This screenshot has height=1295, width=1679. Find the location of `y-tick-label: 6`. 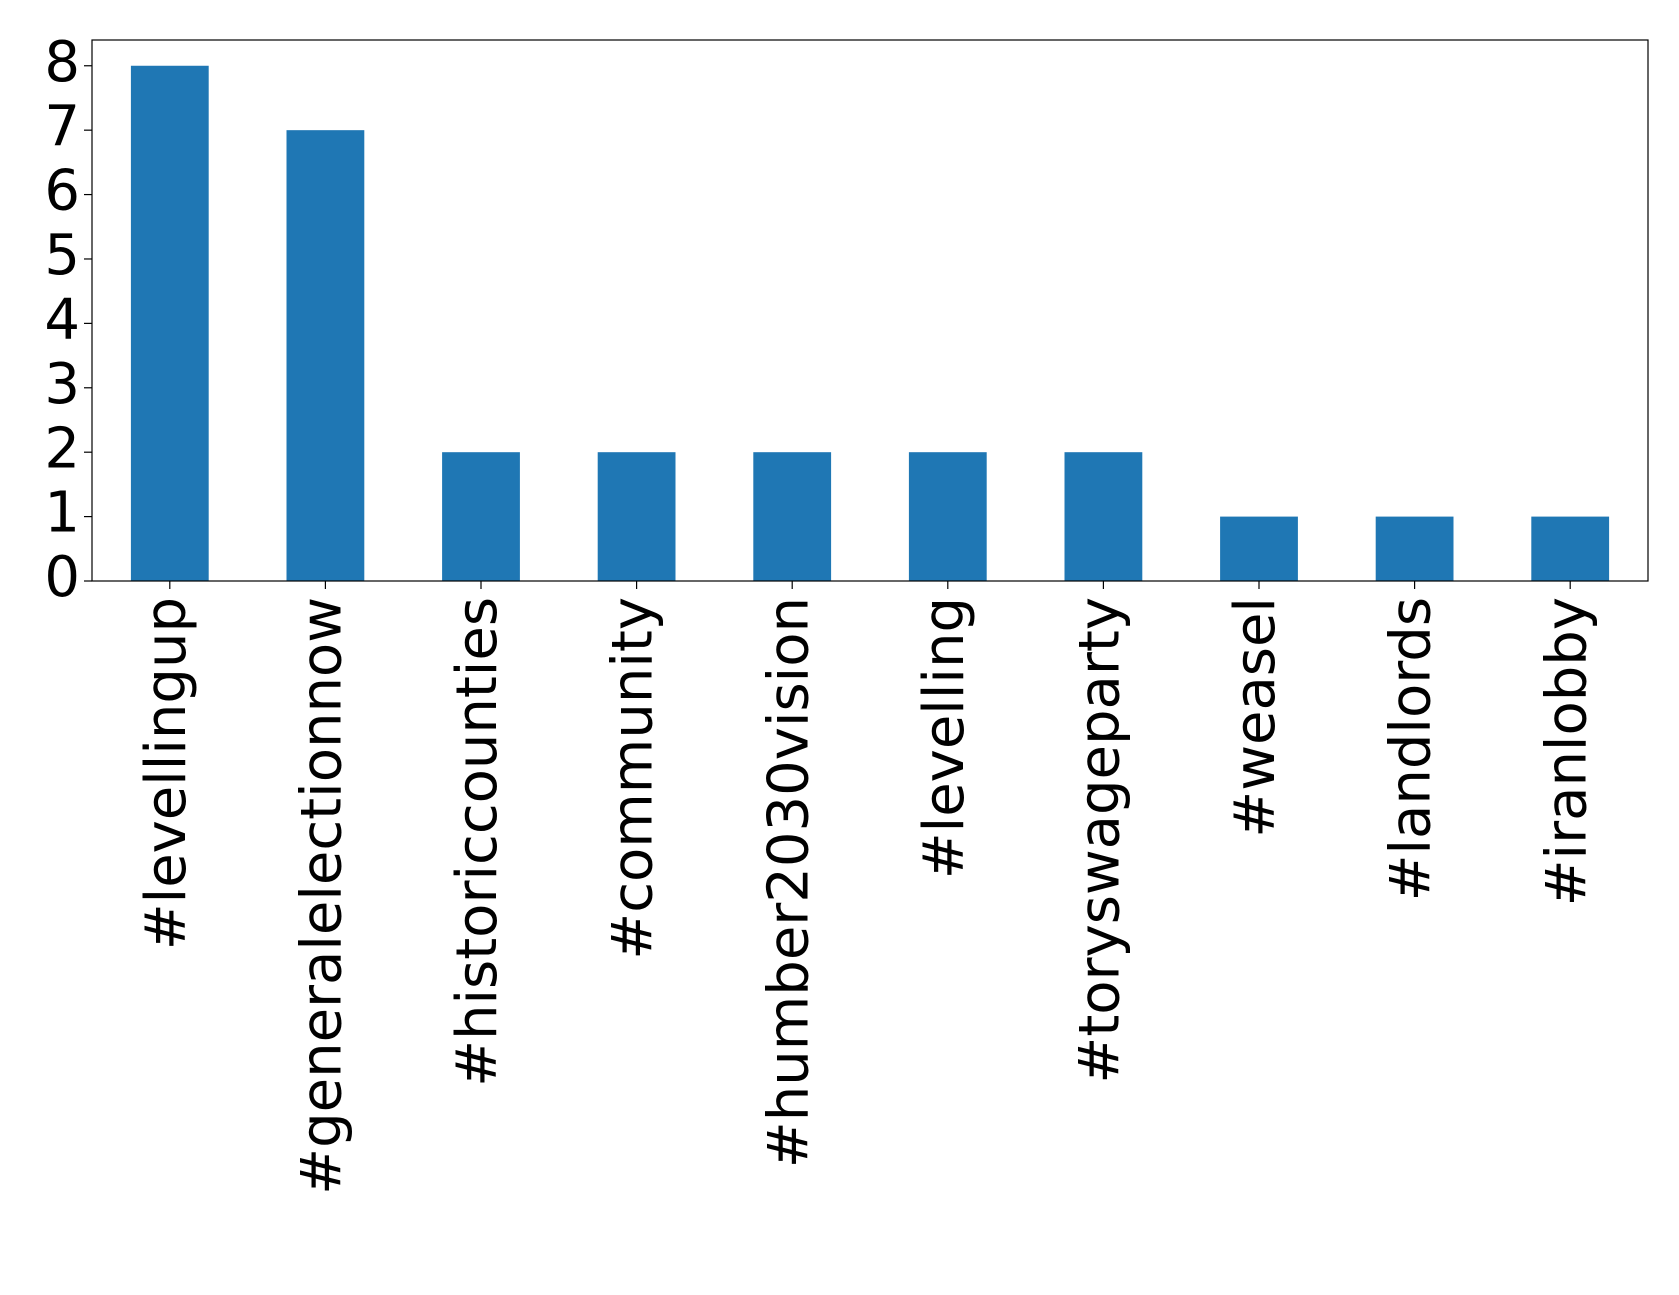

y-tick-label: 6 is located at coordinates (62, 191).